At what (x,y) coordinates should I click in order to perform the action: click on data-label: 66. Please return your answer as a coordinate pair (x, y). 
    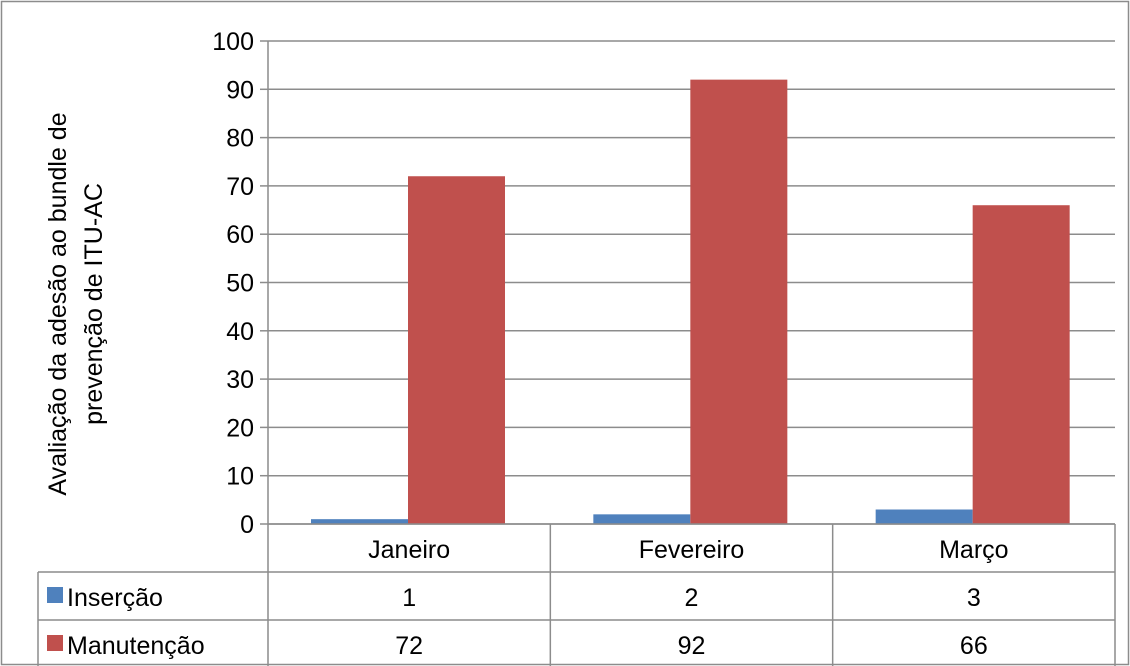
    Looking at the image, I should click on (974, 646).